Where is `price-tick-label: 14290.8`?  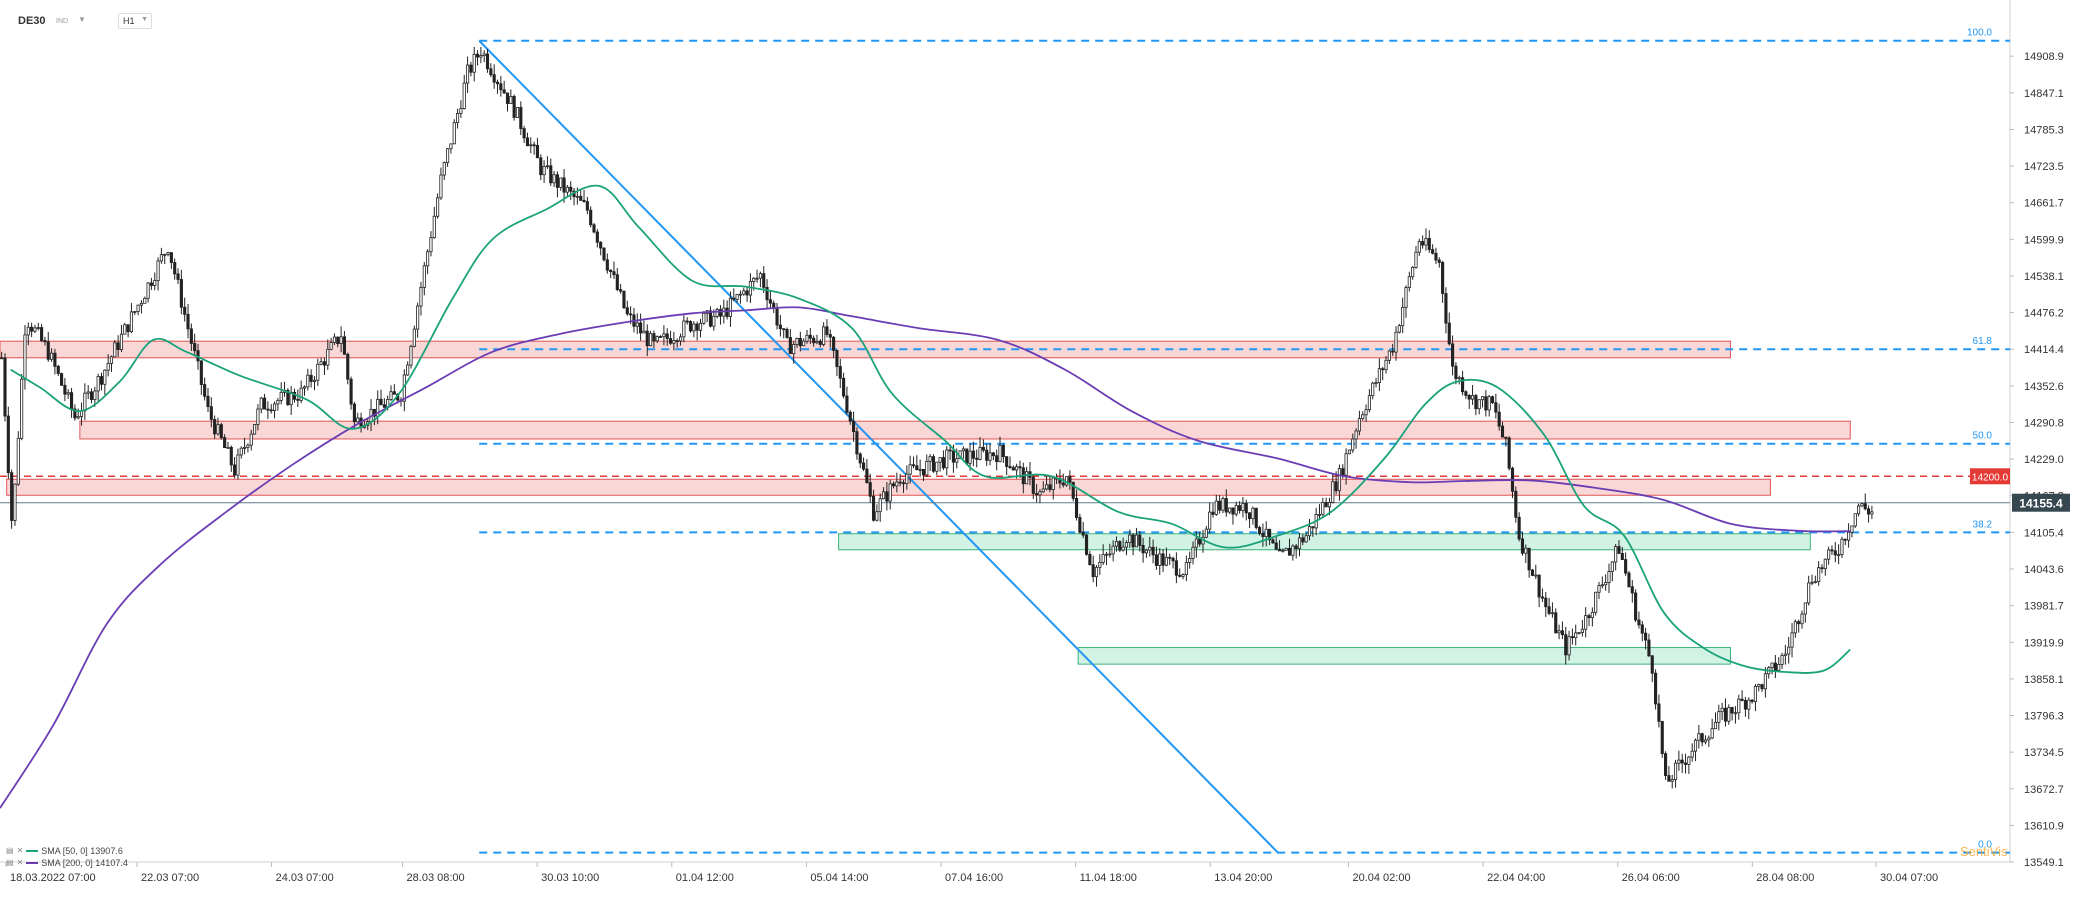 price-tick-label: 14290.8 is located at coordinates (2044, 423).